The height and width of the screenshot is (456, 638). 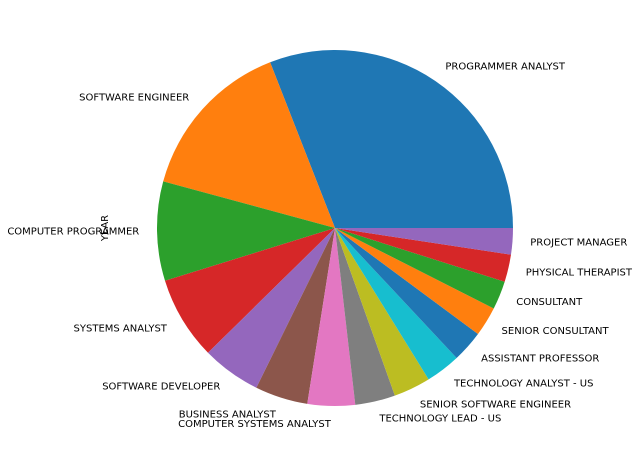 I want to click on slice-label-8: TECHNOLOGY LEAD - US, so click(x=439, y=419).